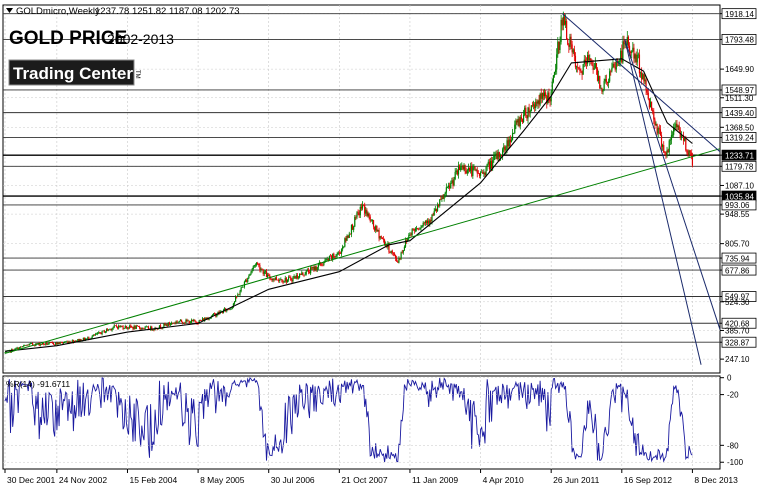 The width and height of the screenshot is (760, 496). What do you see at coordinates (663, 202) in the screenshot?
I see `trend-line` at bounding box center [663, 202].